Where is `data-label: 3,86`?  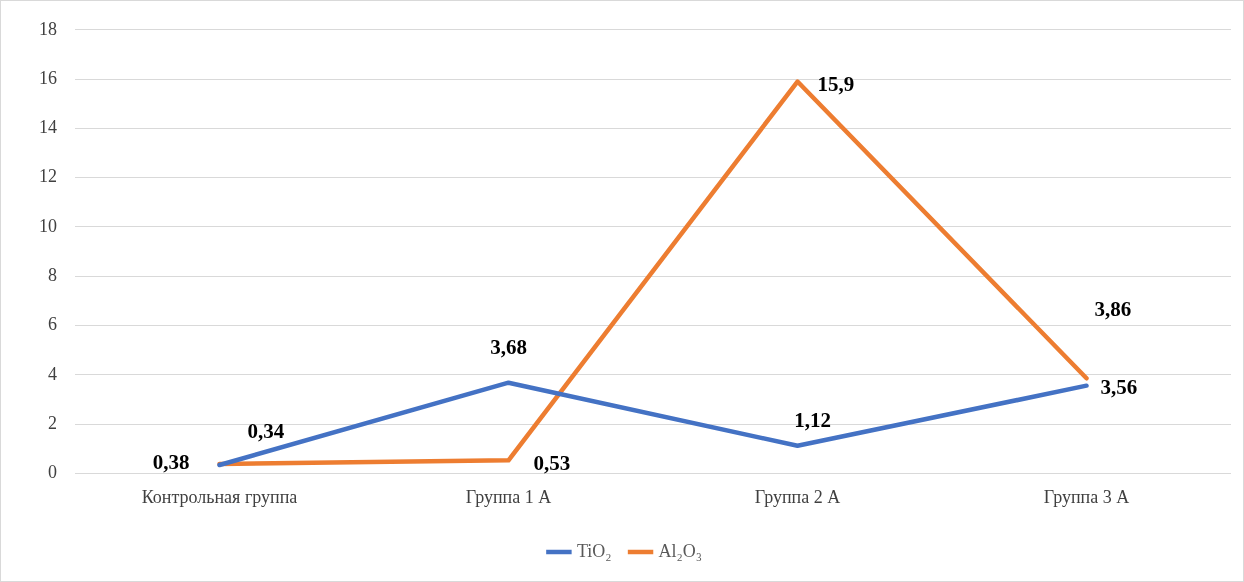
data-label: 3,86 is located at coordinates (1113, 308).